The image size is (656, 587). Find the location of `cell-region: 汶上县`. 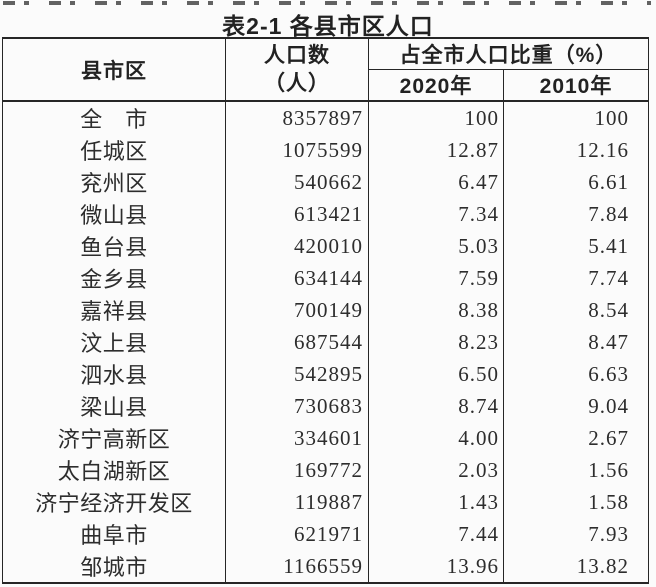

cell-region: 汶上县 is located at coordinates (114, 343).